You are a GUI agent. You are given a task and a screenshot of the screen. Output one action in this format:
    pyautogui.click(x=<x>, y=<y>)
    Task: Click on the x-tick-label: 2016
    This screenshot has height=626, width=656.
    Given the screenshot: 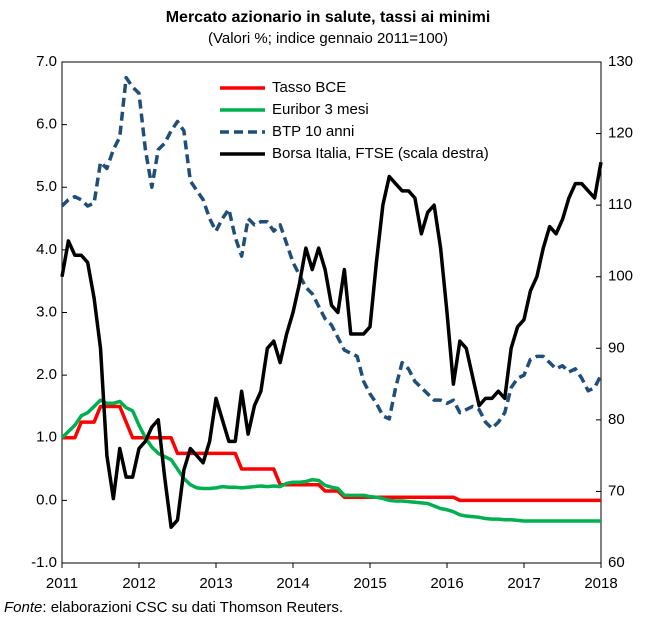 What is the action you would take?
    pyautogui.click(x=446, y=583)
    